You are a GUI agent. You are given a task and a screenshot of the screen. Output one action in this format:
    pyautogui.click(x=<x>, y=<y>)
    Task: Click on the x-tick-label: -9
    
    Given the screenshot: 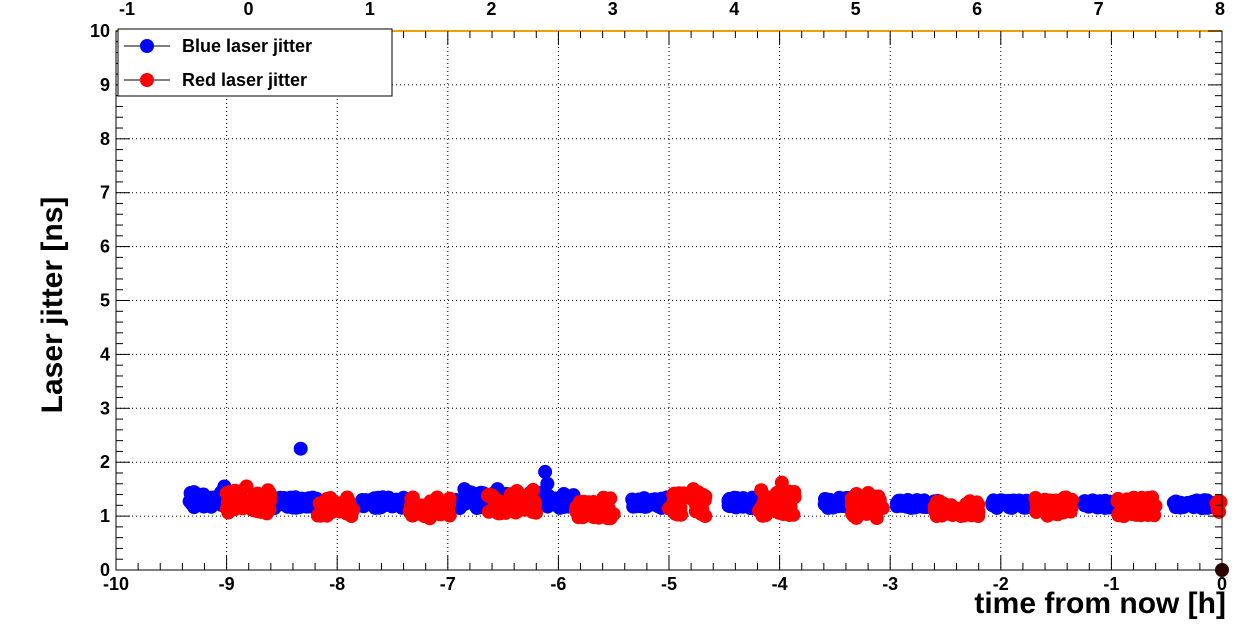 What is the action you would take?
    pyautogui.click(x=227, y=584)
    